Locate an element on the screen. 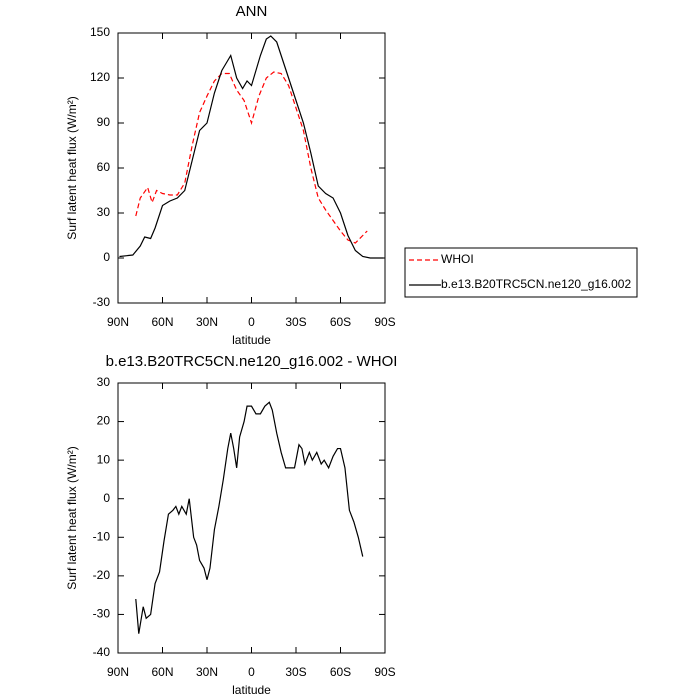  chart-title: ANN is located at coordinates (252, 11).